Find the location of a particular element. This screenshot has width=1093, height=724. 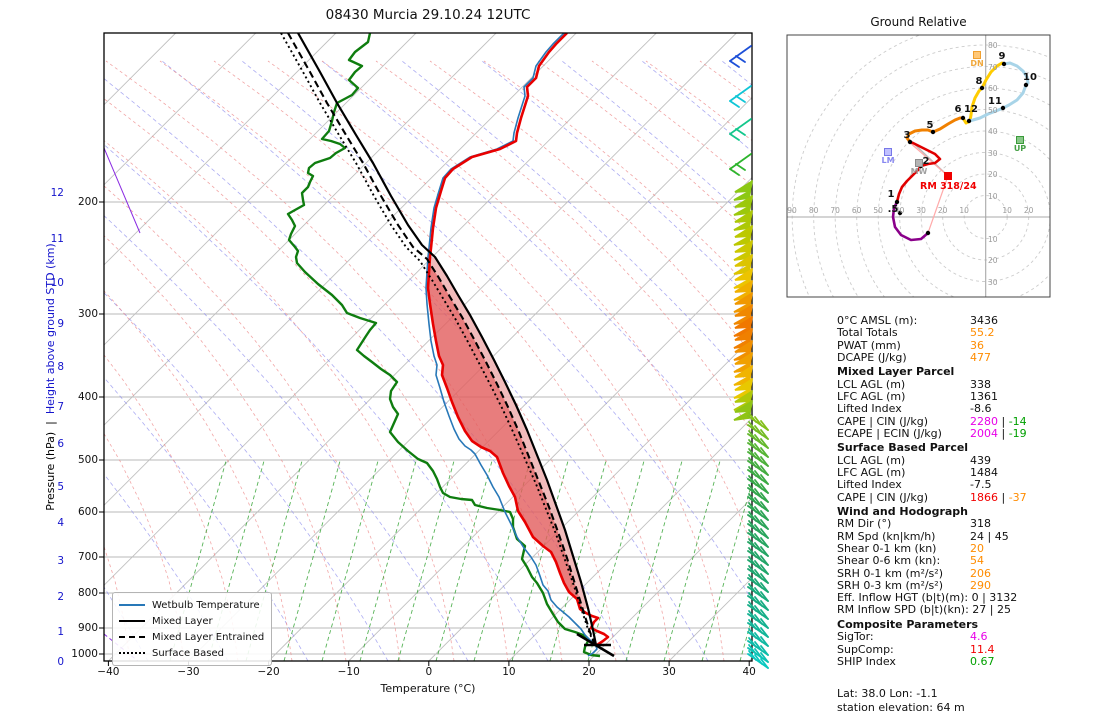

height-tick-label: 1 is located at coordinates (60, 632).